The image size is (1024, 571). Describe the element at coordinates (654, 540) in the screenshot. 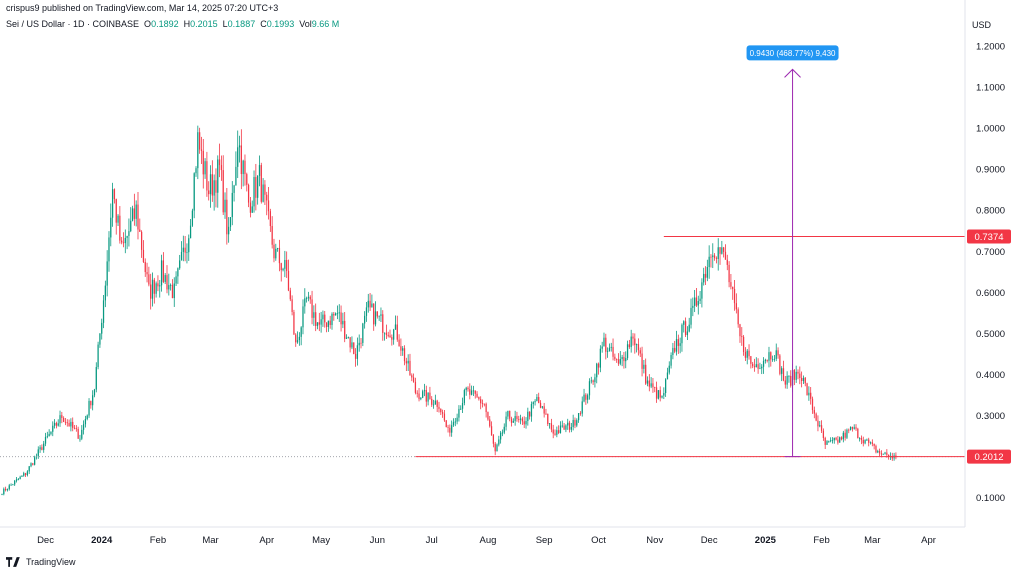

I see `time-tick-label: Nov` at that location.